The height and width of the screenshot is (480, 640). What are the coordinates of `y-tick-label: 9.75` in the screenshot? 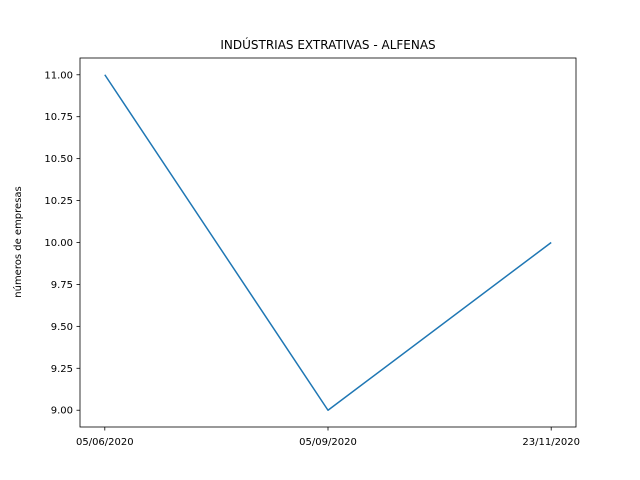 It's located at (62, 285).